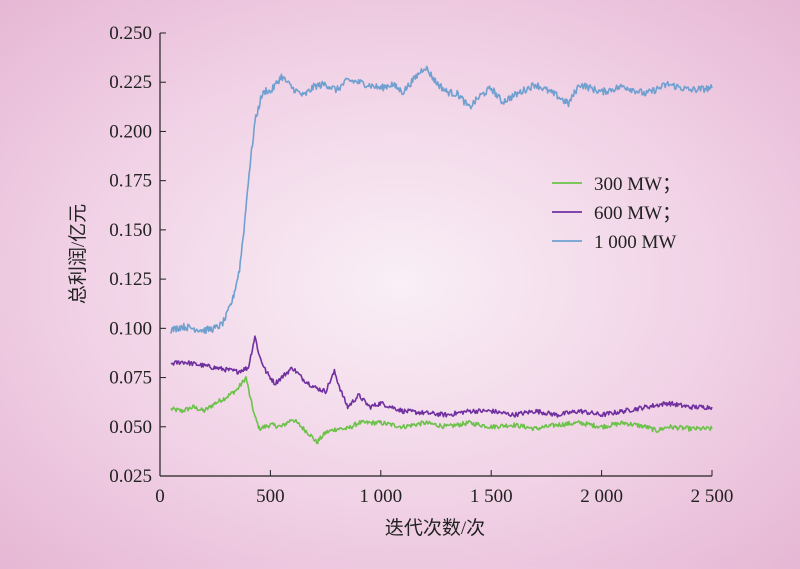 This screenshot has height=569, width=800. What do you see at coordinates (435, 528) in the screenshot?
I see `x-axis-label: 迭代次数/次` at bounding box center [435, 528].